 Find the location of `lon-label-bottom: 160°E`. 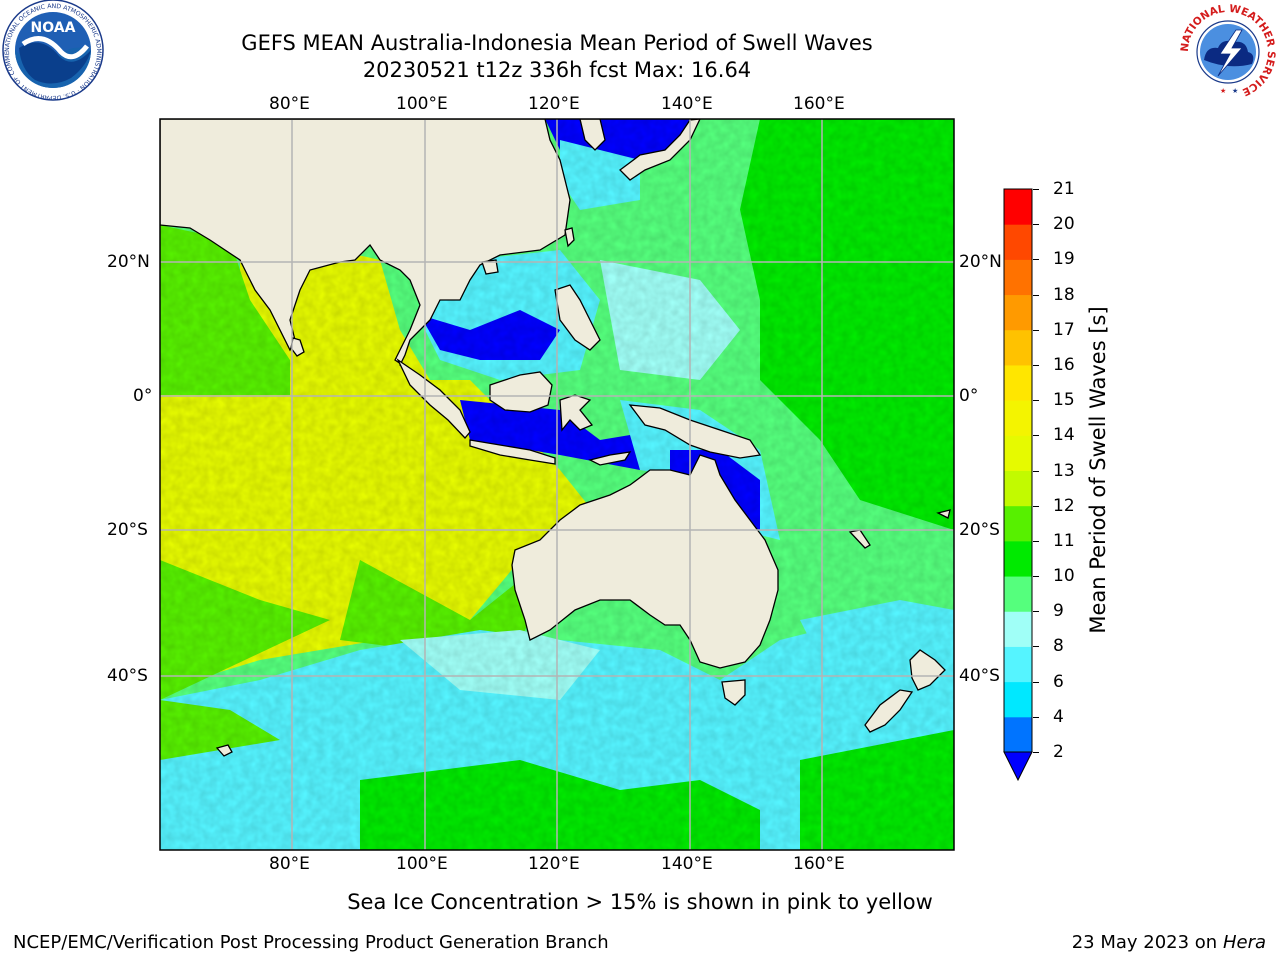

lon-label-bottom: 160°E is located at coordinates (819, 864).